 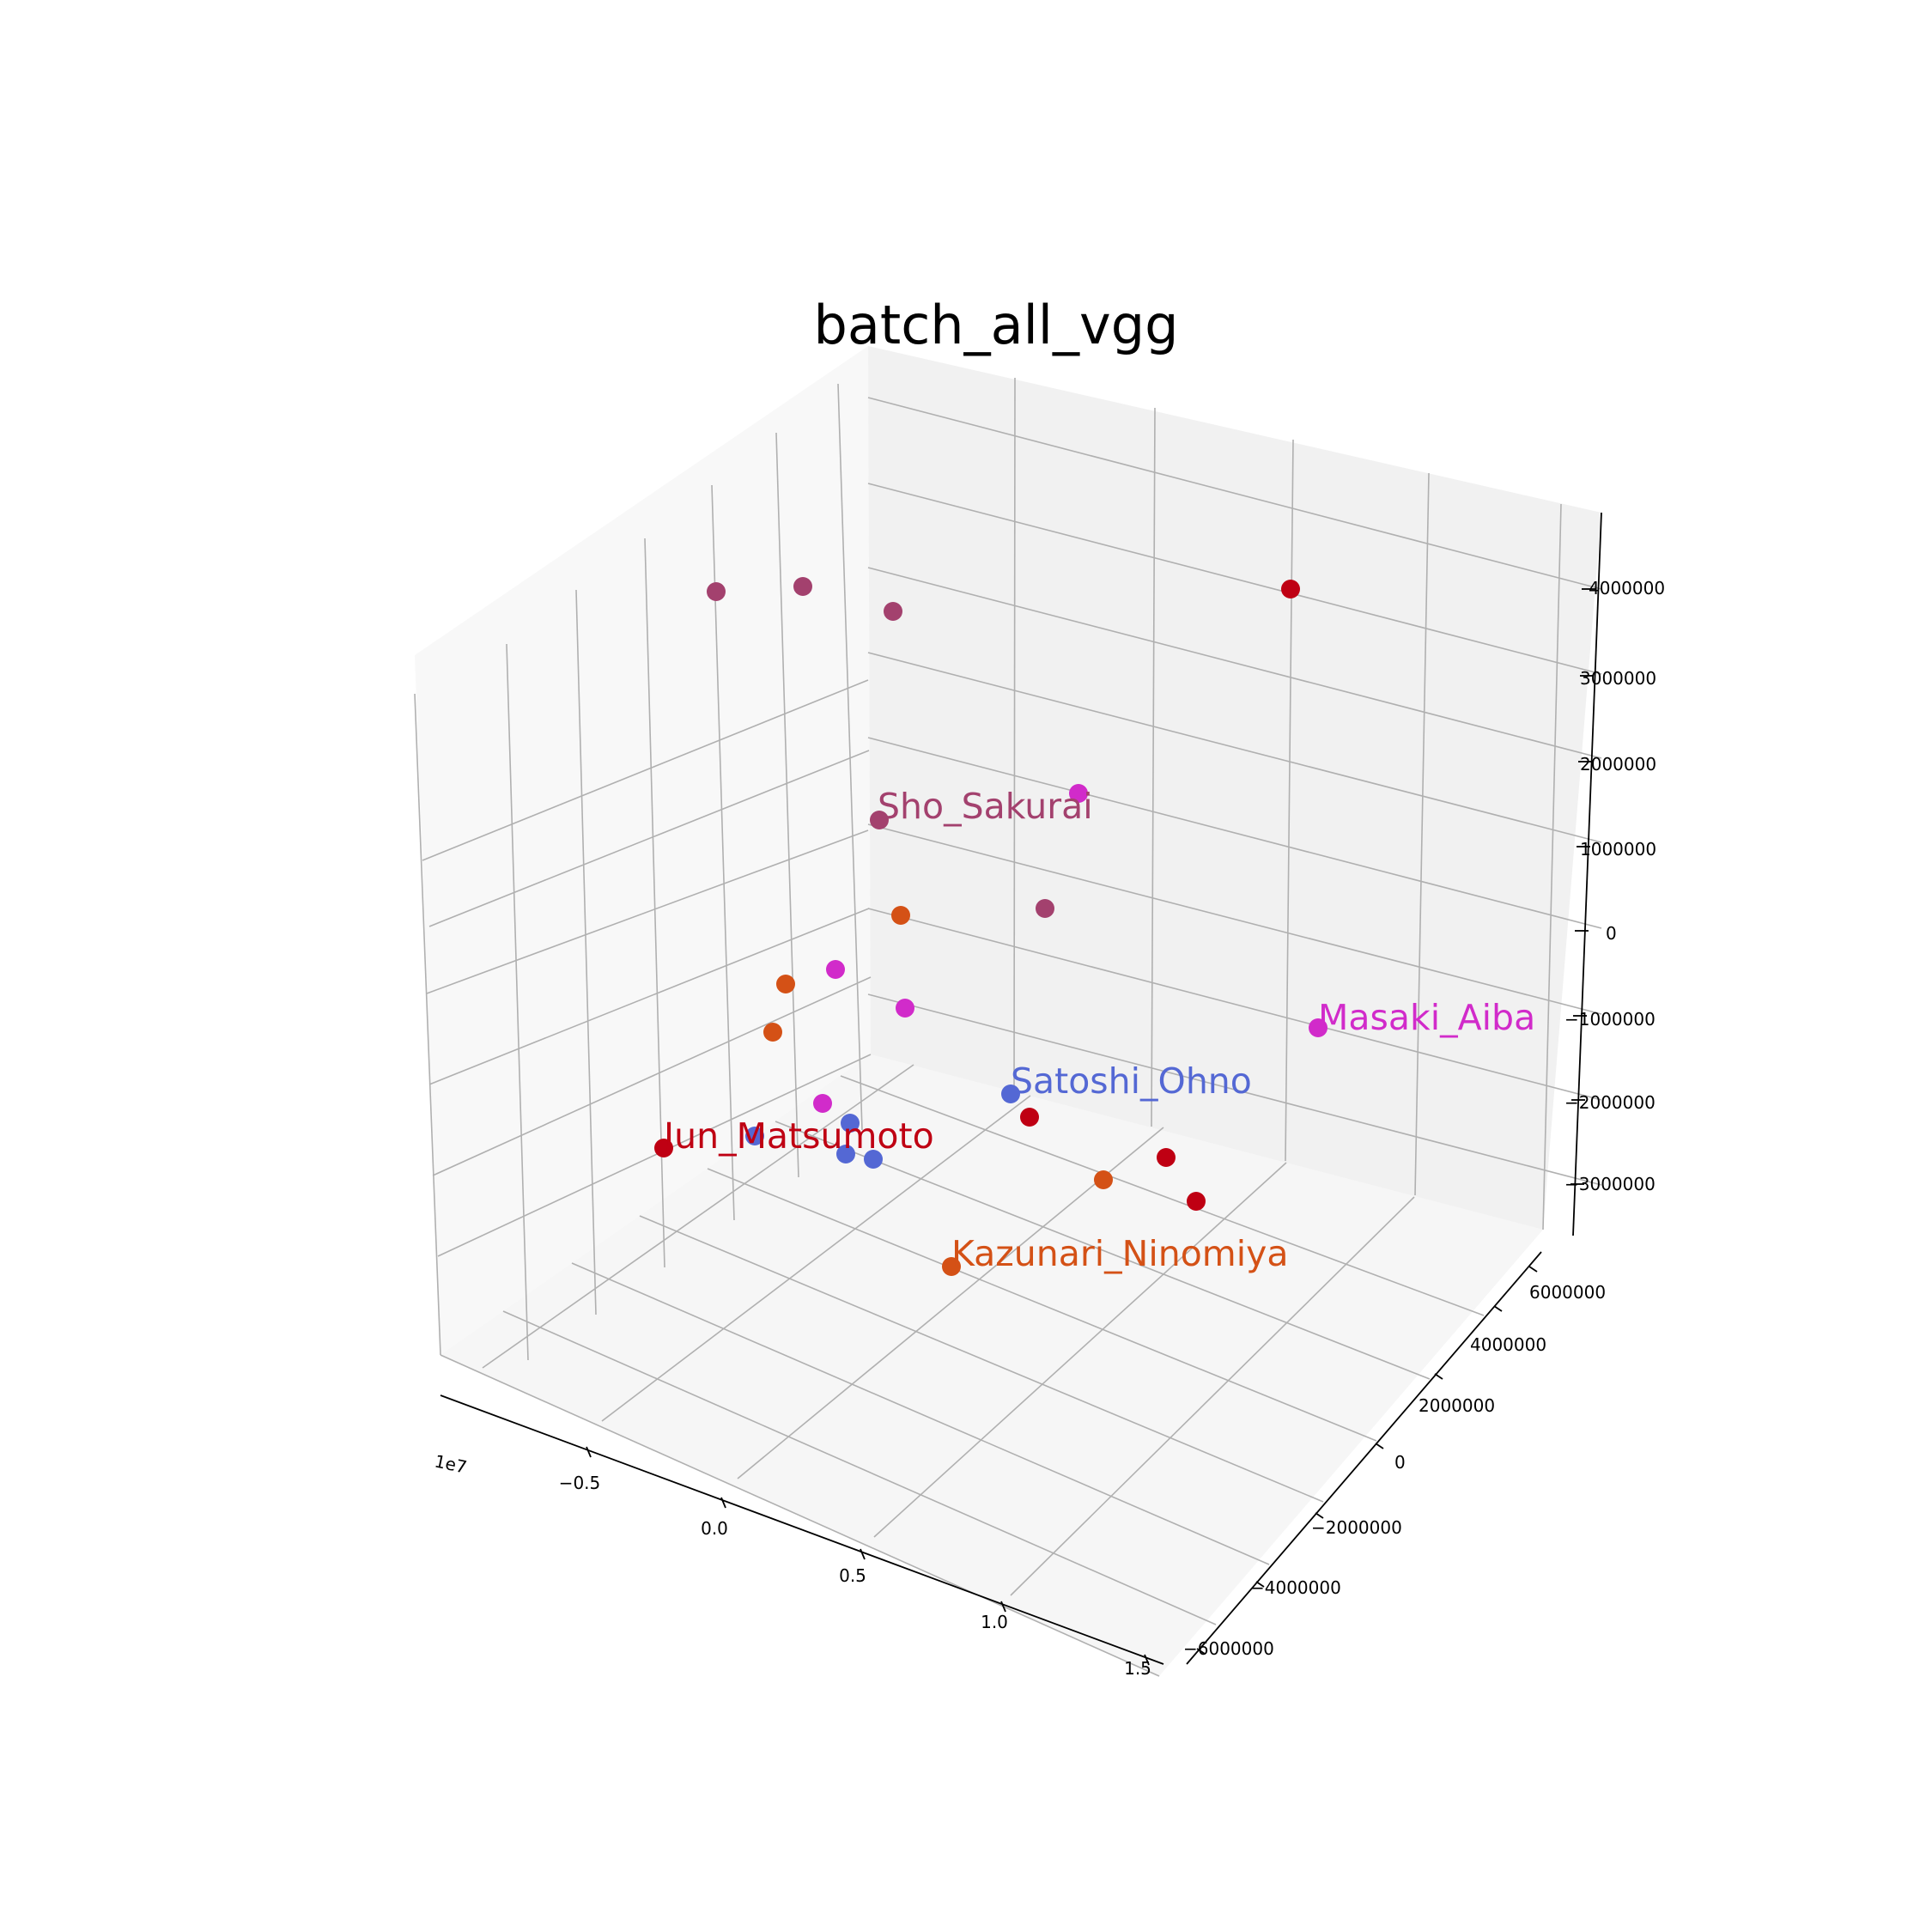 What do you see at coordinates (1131, 1081) in the screenshot?
I see `series-label-satoshi-ohno: Satoshi_Ohno` at bounding box center [1131, 1081].